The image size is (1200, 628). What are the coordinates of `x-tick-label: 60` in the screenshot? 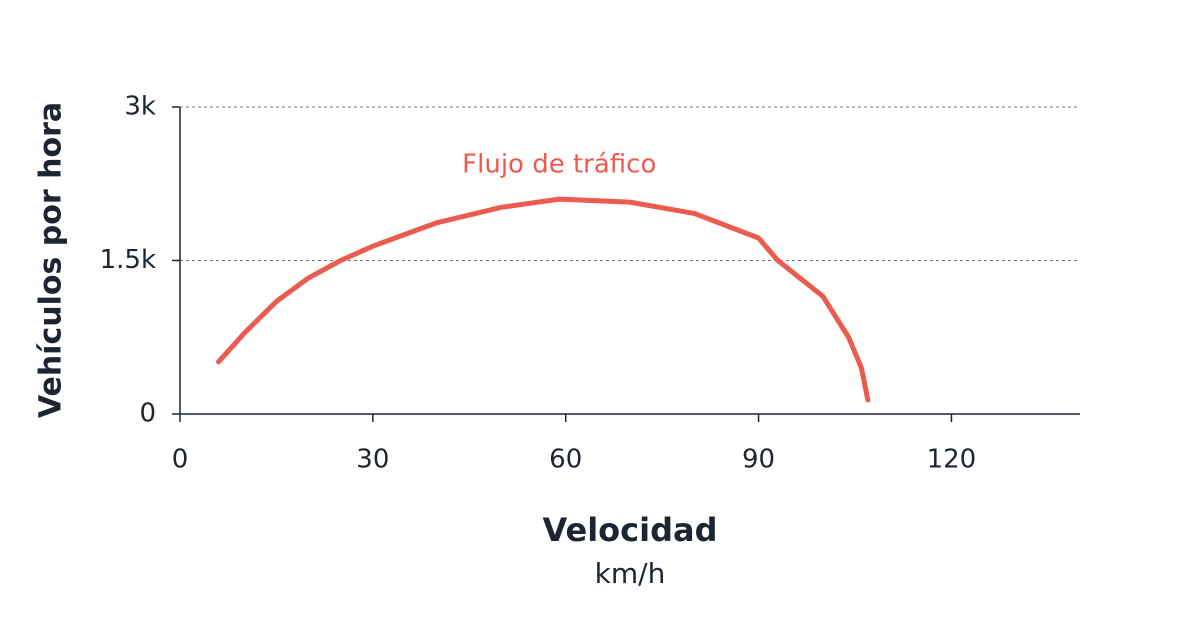 It's located at (565, 460).